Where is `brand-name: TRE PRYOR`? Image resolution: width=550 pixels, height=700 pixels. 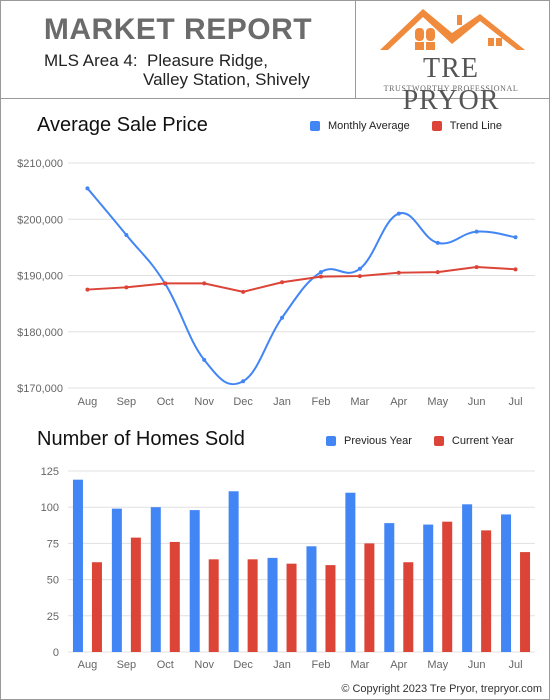
brand-name: TRE PRYOR is located at coordinates (451, 84).